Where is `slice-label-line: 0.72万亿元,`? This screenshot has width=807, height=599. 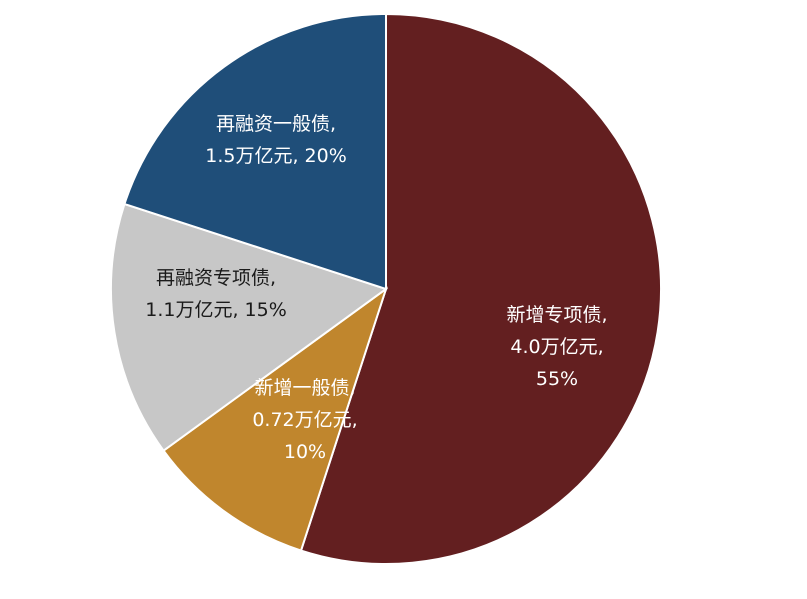 slice-label-line: 0.72万亿元, is located at coordinates (304, 420).